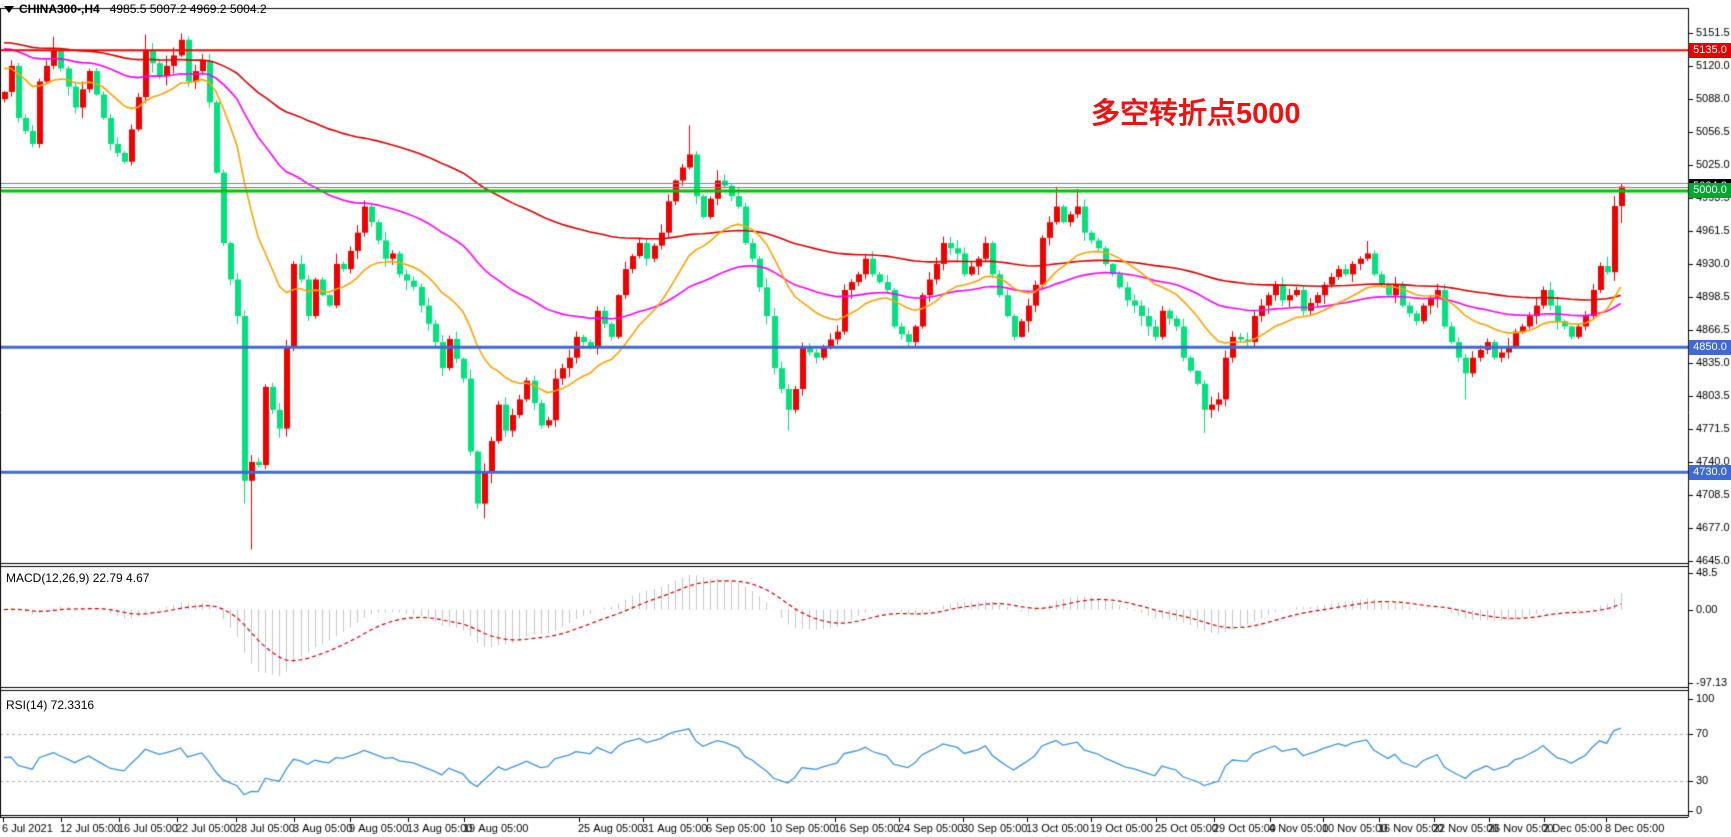  I want to click on symbol-title: CHINA300-,H4 4985.5 5007.2 4969.2 5004.2, so click(135, 9).